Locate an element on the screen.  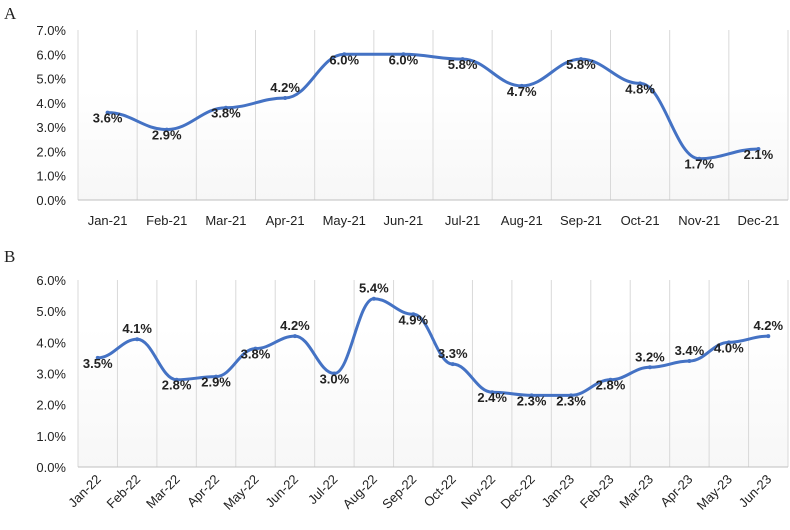
x-tick-label: Sep-22 is located at coordinates (399, 492).